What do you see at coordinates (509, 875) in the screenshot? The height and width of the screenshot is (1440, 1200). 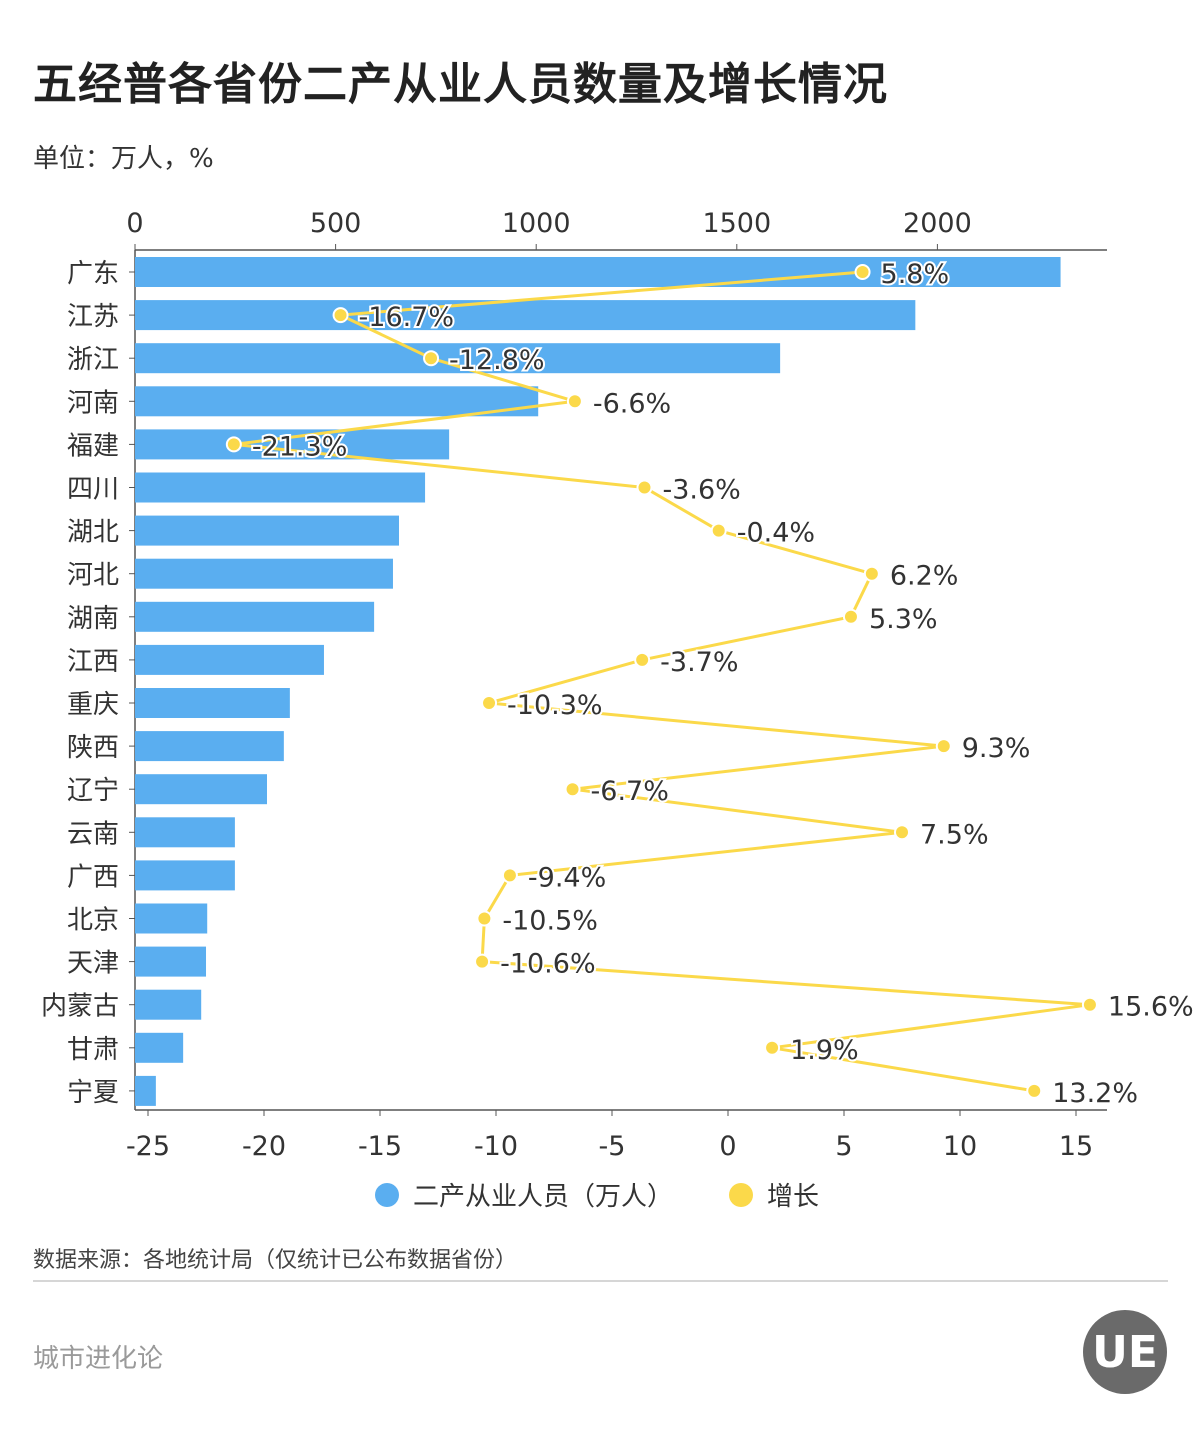 I see `growth-point-广西` at bounding box center [509, 875].